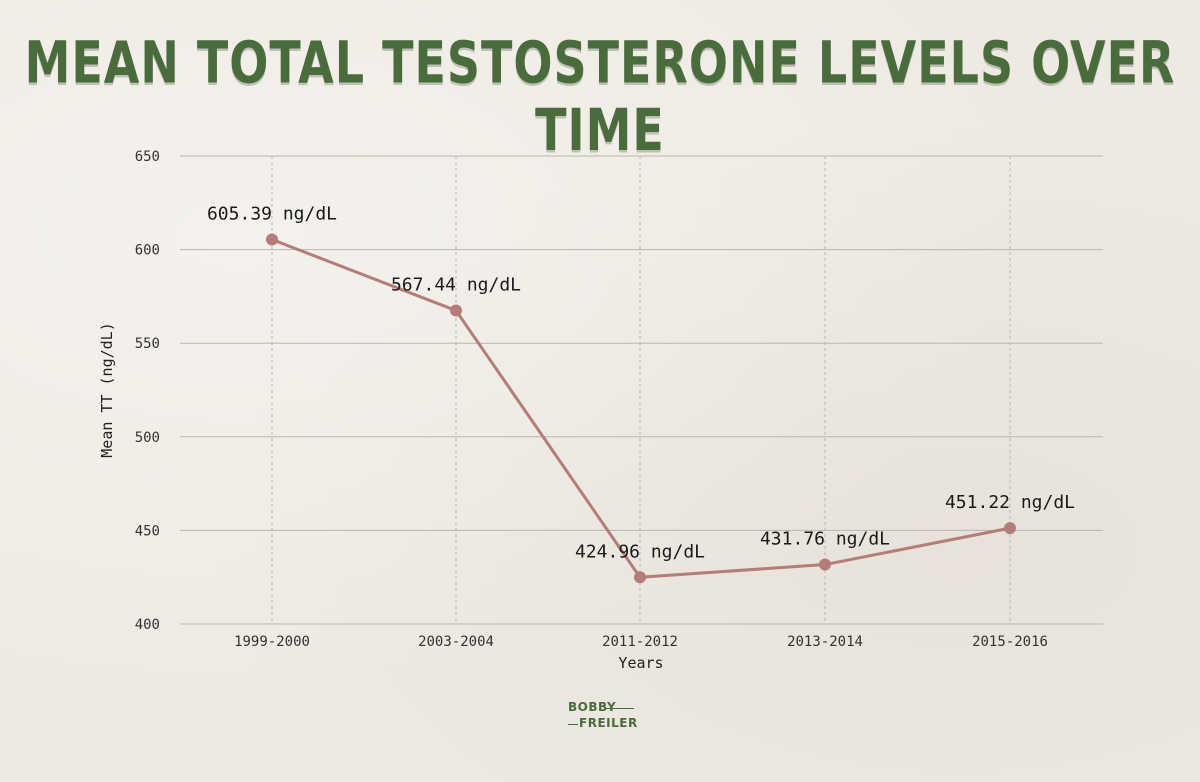 This screenshot has height=782, width=1200. Describe the element at coordinates (640, 663) in the screenshot. I see `x-axis-label: Years` at that location.